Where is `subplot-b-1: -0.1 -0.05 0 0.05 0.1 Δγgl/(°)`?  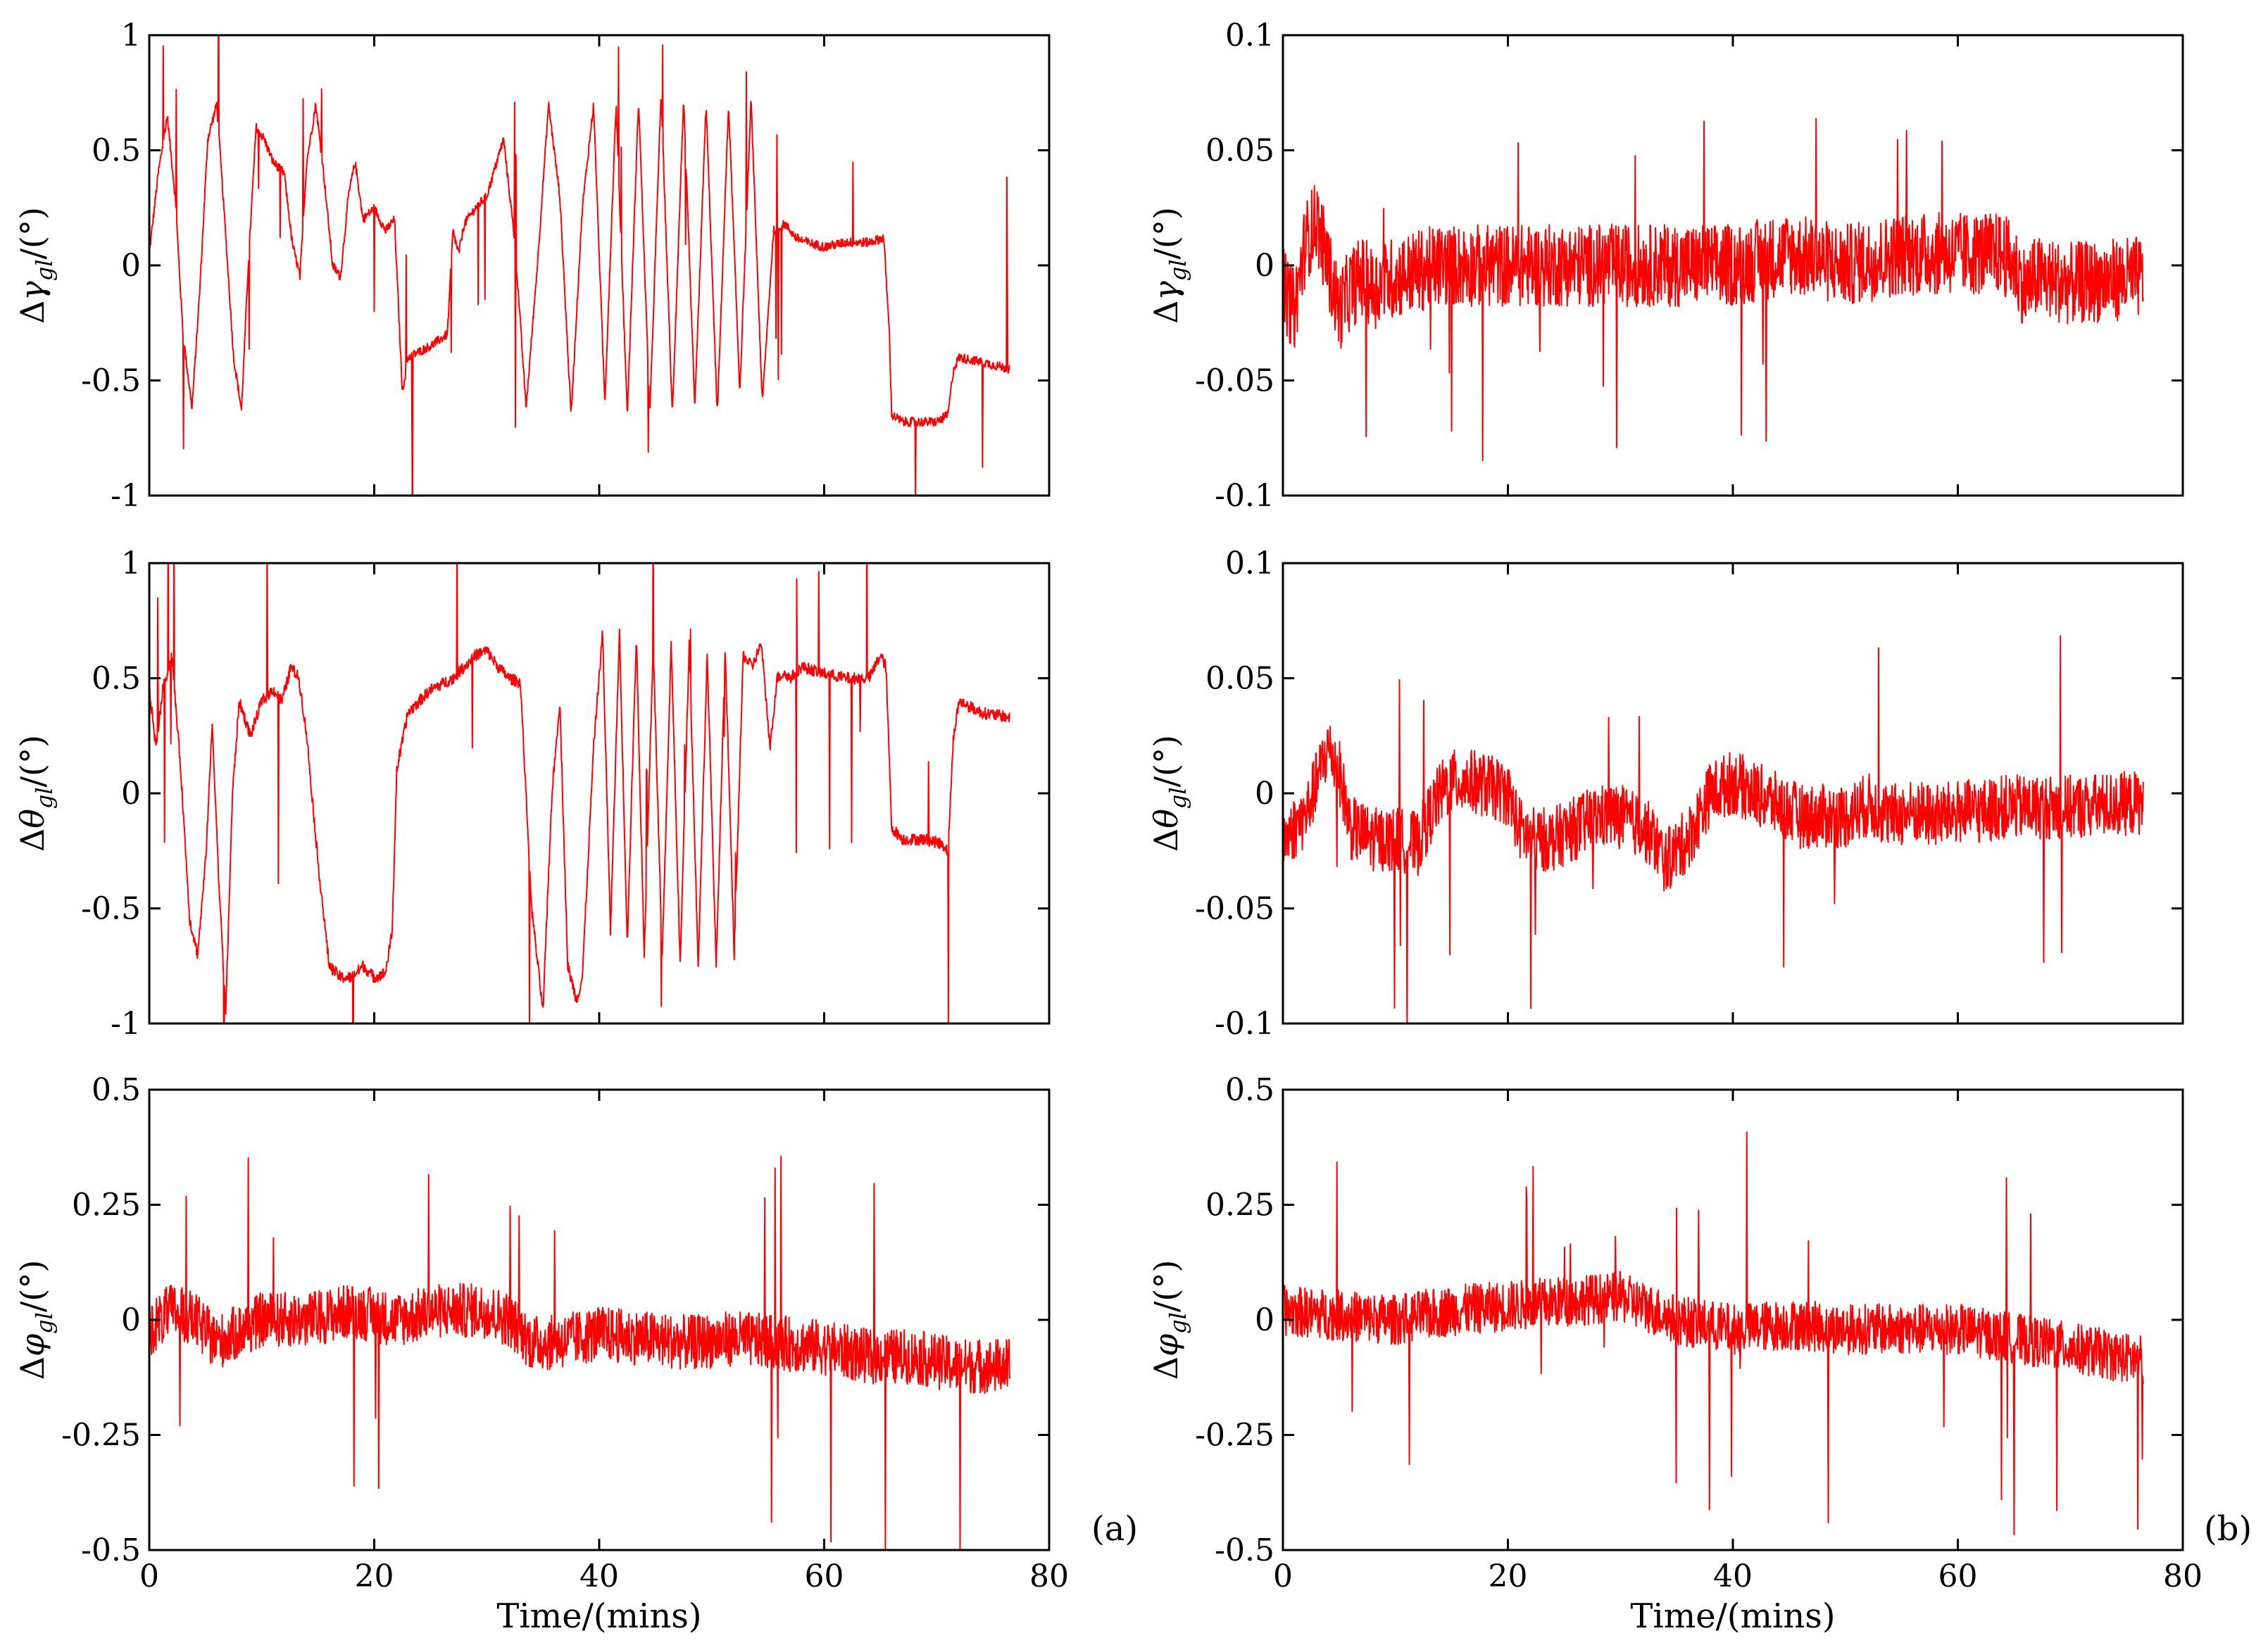 subplot-b-1: -0.1 -0.05 0 0.05 0.1 Δγgl/(°) is located at coordinates (1665, 266).